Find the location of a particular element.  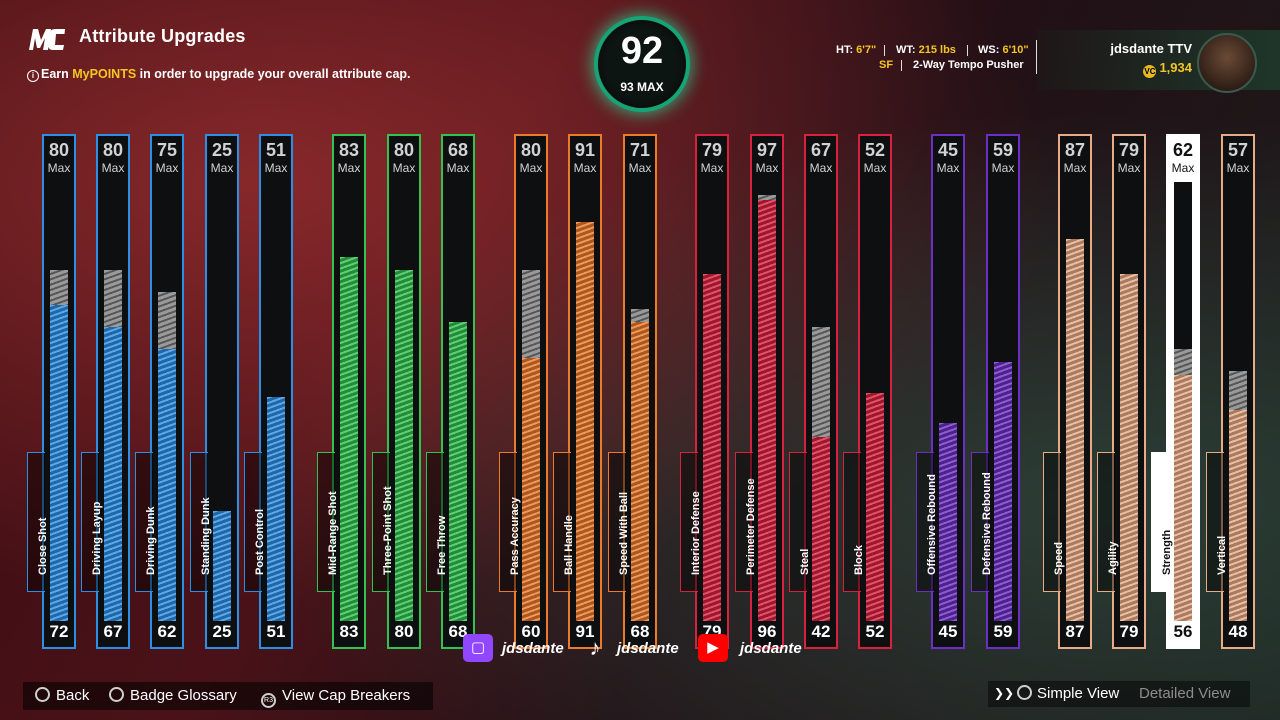

back-button: Back is located at coordinates (62, 695).